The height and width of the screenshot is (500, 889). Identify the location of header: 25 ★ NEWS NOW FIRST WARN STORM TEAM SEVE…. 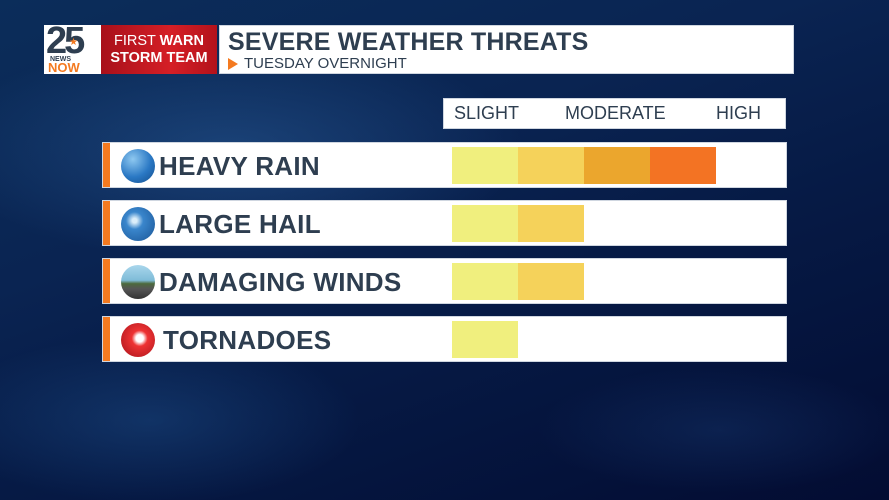
(419, 48).